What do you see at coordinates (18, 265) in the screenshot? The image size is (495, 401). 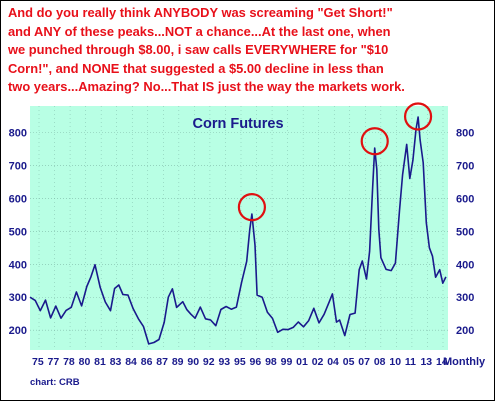 I see `y-tick-left-400: 400` at bounding box center [18, 265].